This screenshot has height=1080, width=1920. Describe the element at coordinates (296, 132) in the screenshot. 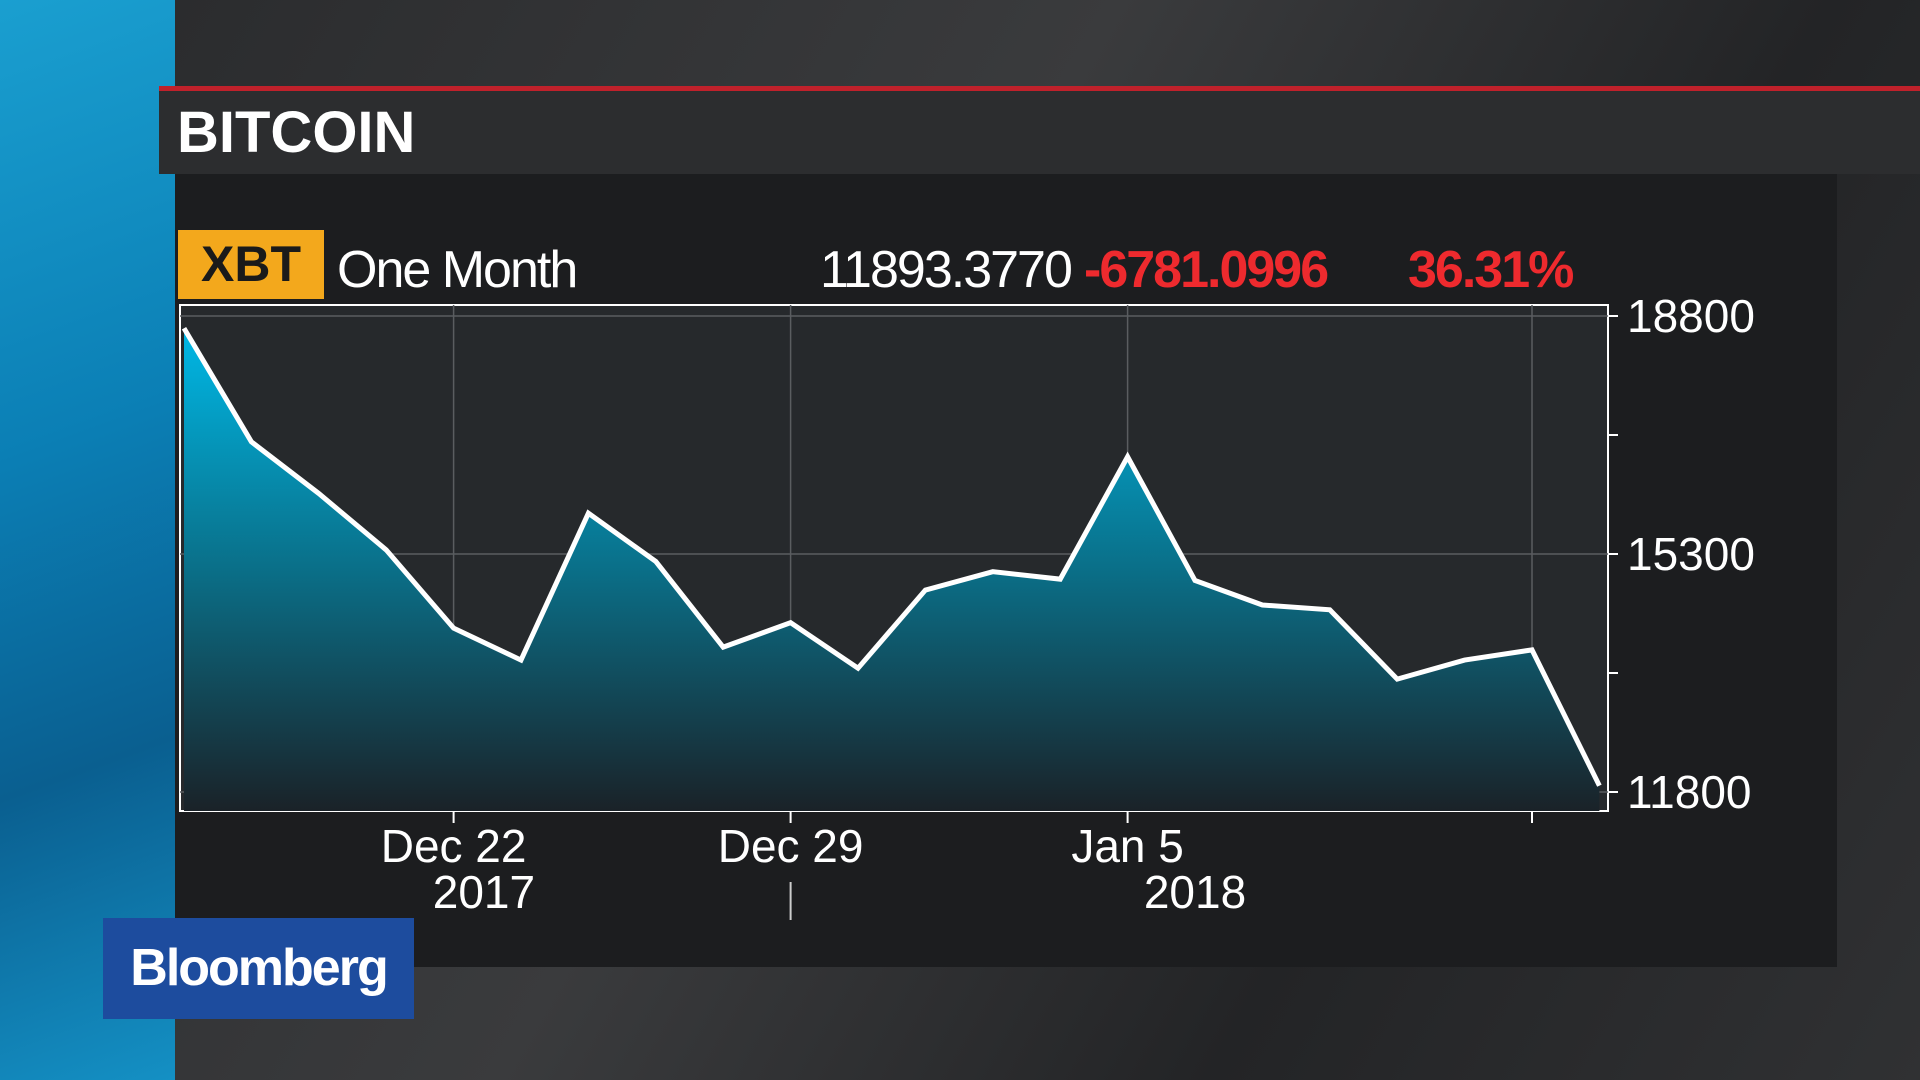

I see `page-title: BITCOIN` at that location.